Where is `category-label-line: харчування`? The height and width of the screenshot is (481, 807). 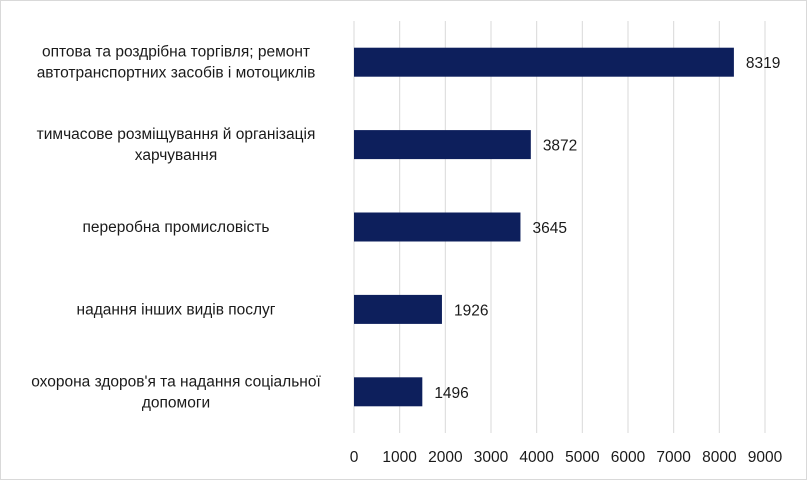
category-label-line: харчування is located at coordinates (176, 155).